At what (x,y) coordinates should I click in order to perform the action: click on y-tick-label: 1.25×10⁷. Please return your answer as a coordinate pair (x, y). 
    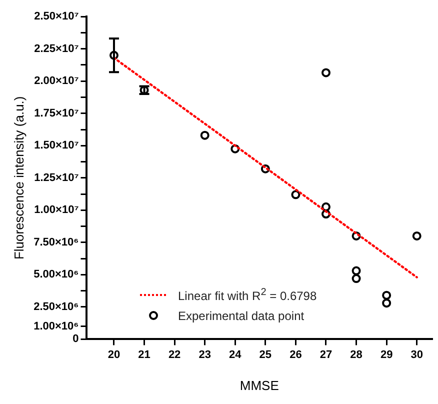
    Looking at the image, I should click on (57, 178).